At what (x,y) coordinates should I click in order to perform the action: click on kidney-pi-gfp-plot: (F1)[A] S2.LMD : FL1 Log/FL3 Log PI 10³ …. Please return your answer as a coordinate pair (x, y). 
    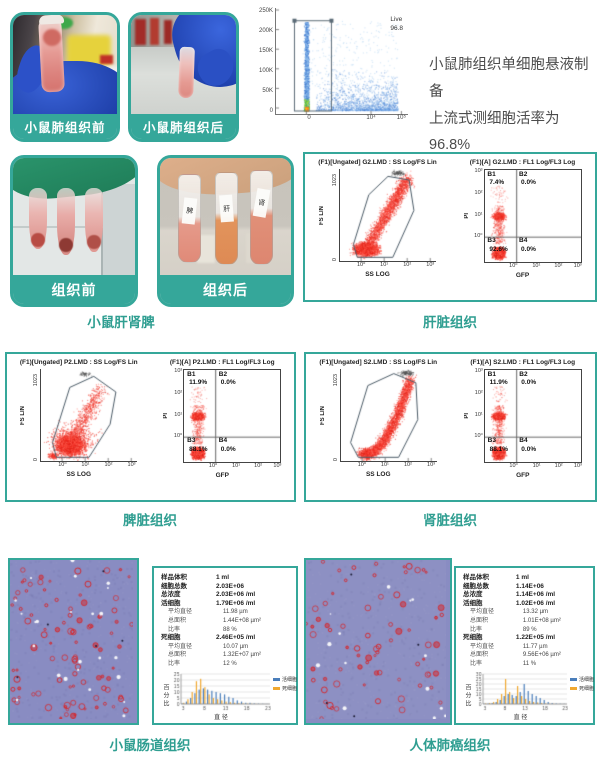
    Looking at the image, I should click on (523, 429).